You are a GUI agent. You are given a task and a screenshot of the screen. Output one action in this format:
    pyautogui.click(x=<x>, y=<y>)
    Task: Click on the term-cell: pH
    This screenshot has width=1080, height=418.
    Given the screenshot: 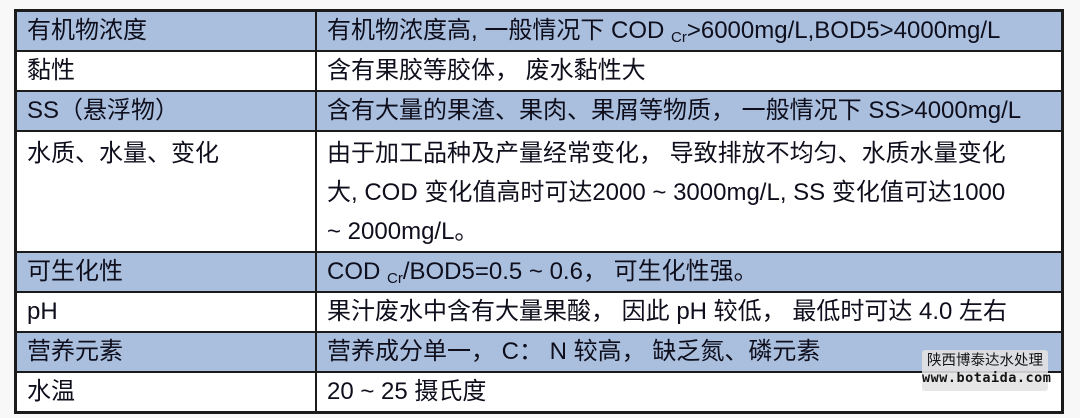 What is the action you would take?
    pyautogui.click(x=165, y=312)
    